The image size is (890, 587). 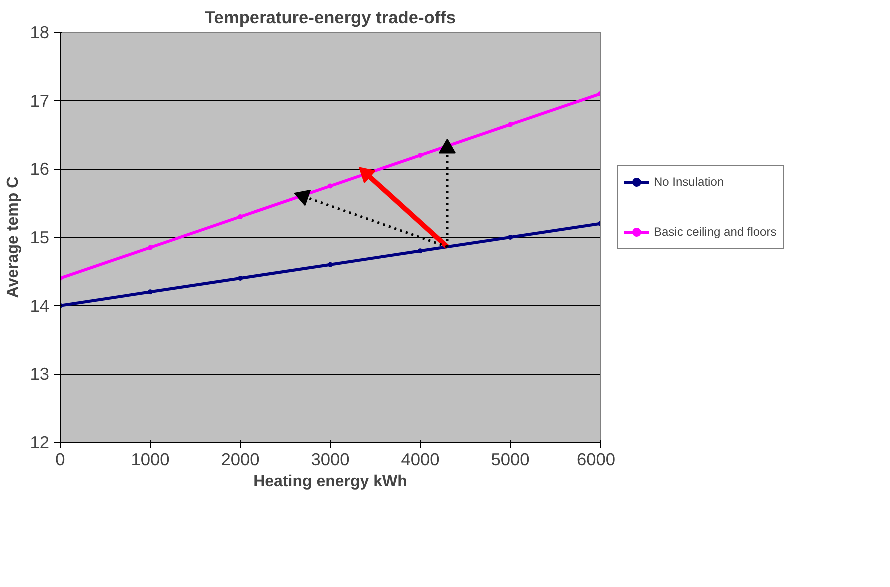 I want to click on chart-title: Temperature-energy trade-offs, so click(x=330, y=18).